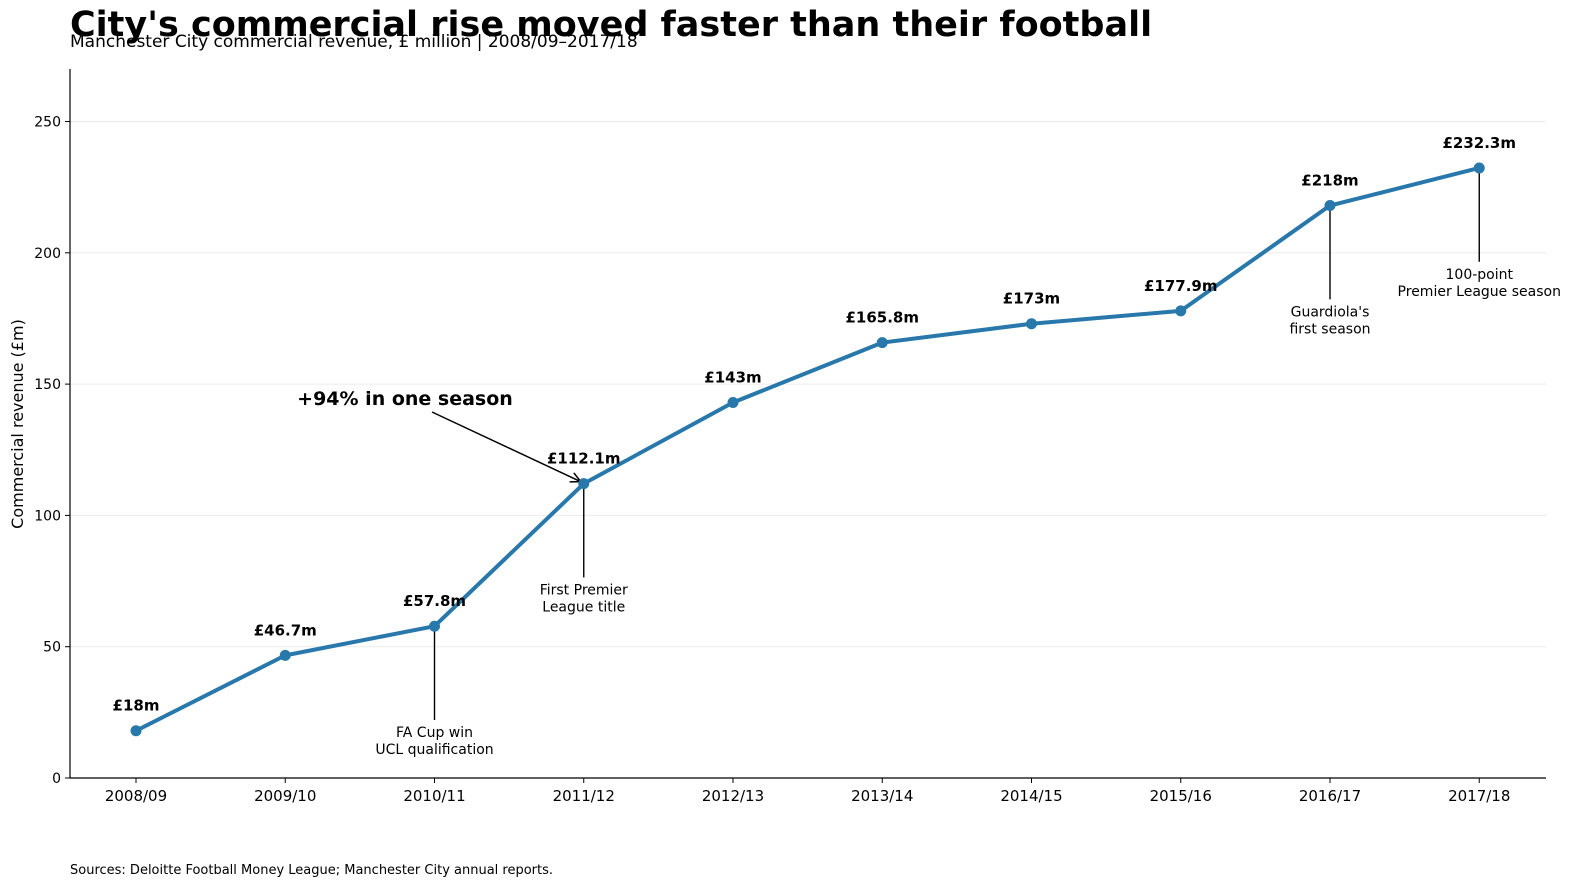 This screenshot has width=1578, height=892. Describe the element at coordinates (584, 590) in the screenshot. I see `annotation-text: First Premier` at that location.